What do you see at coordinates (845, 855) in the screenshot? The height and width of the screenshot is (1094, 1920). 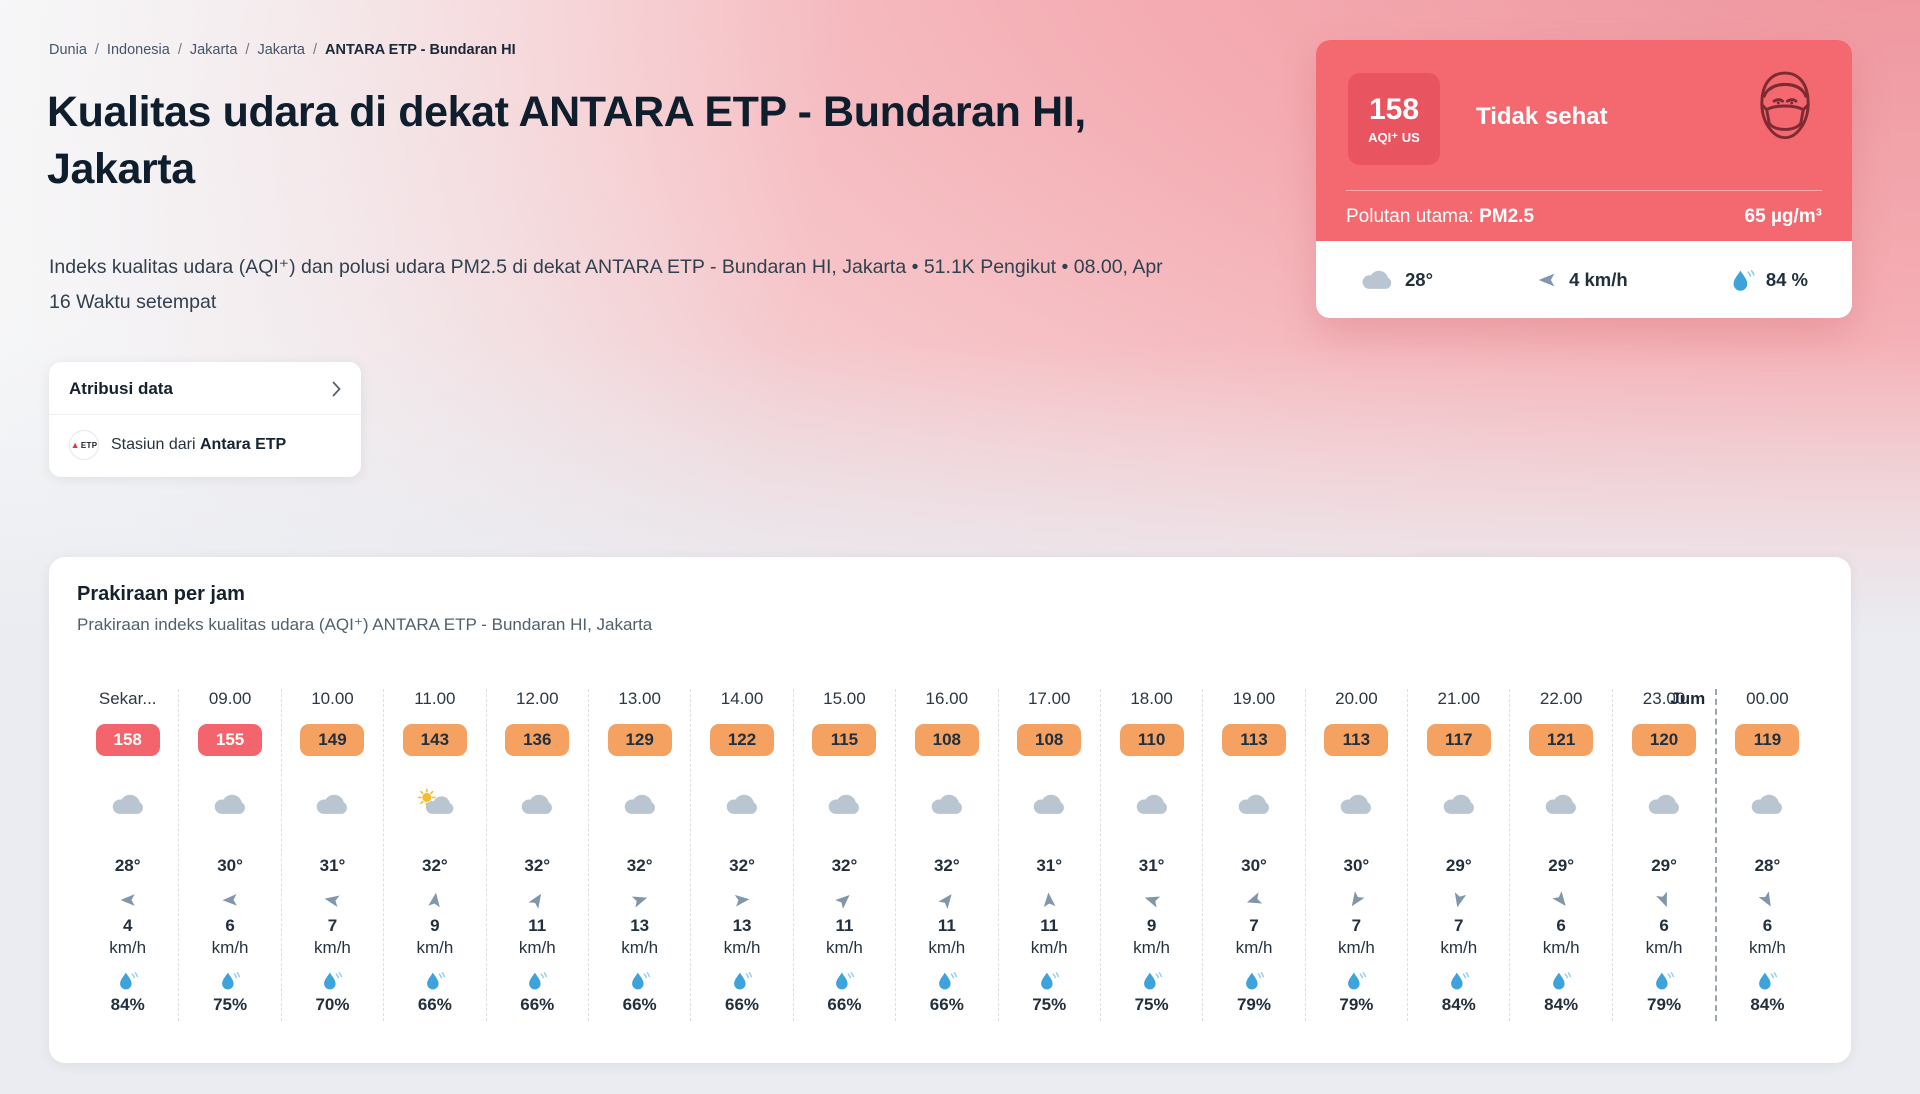 I see `forecast-column: 15.00 115 32° 11 km/h 66%` at bounding box center [845, 855].